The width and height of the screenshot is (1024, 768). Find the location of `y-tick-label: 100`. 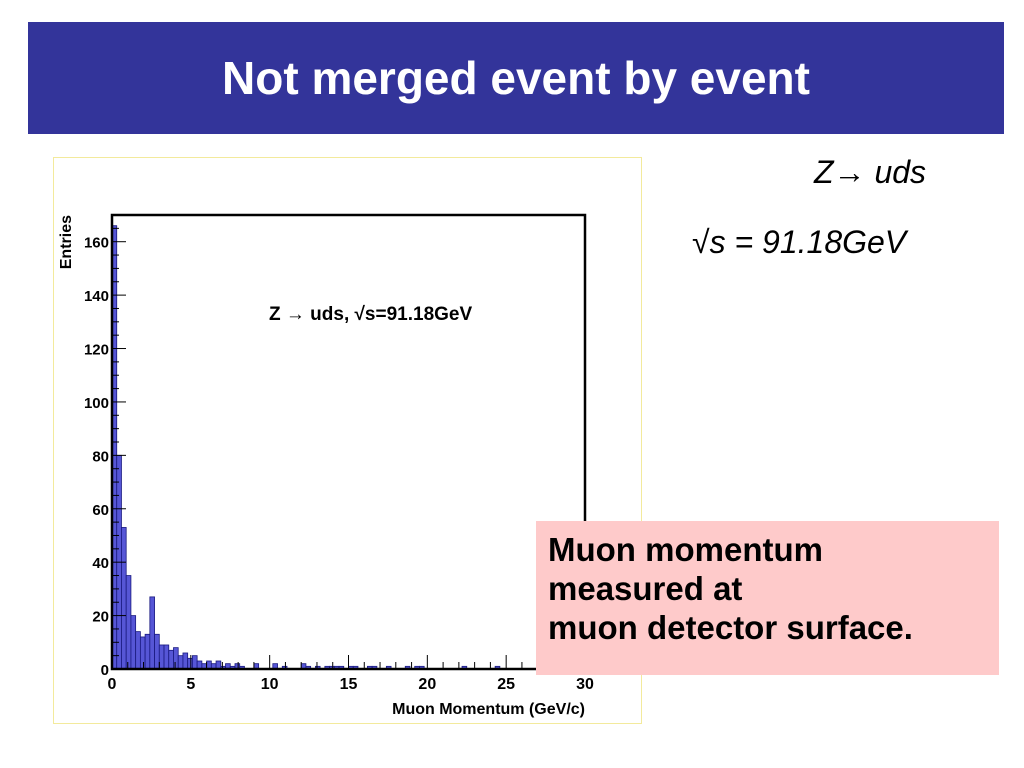

y-tick-label: 100 is located at coordinates (96, 403).